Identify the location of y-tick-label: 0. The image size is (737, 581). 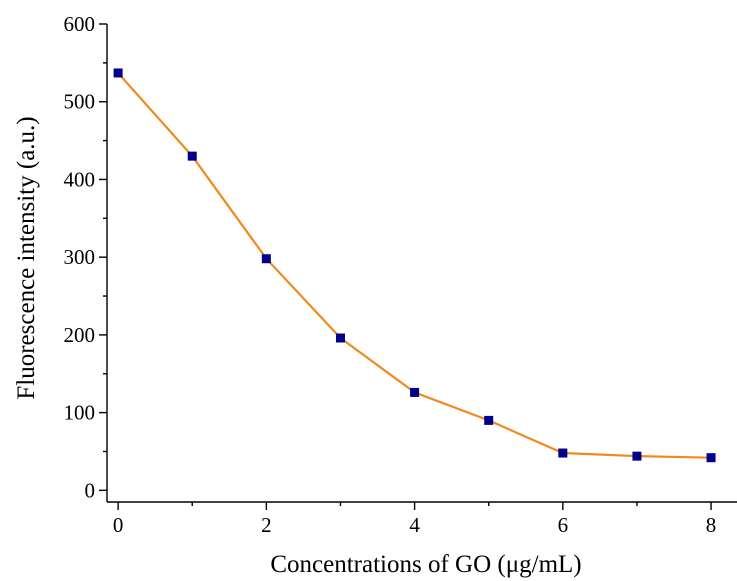
(90, 490).